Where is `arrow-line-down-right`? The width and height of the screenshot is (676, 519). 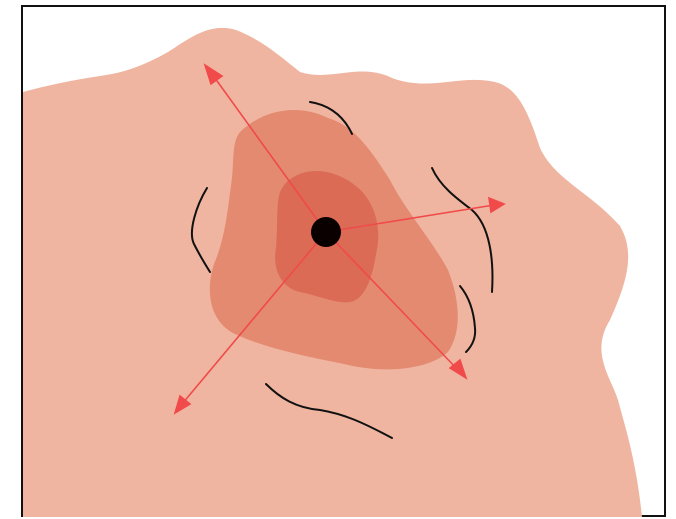
arrow-line-down-right is located at coordinates (392, 301).